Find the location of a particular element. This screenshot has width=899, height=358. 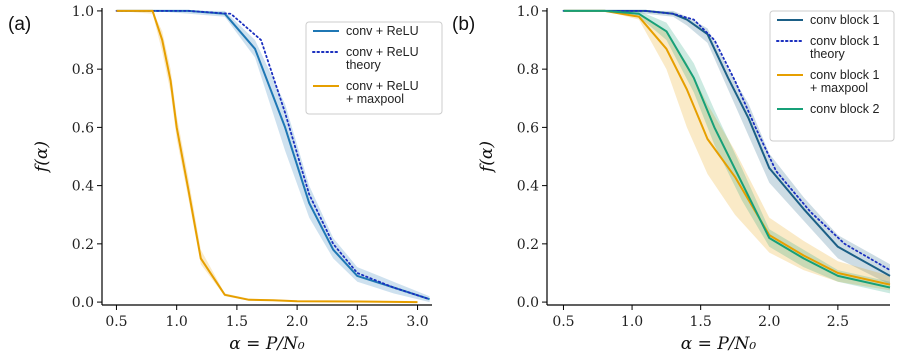

x-tick-label: 3.0 is located at coordinates (417, 322).